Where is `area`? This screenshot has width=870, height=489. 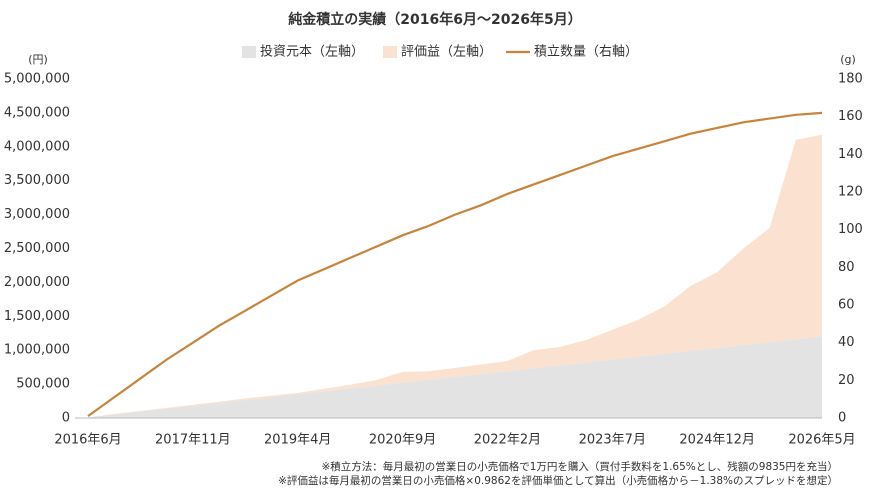
area is located at coordinates (455, 377).